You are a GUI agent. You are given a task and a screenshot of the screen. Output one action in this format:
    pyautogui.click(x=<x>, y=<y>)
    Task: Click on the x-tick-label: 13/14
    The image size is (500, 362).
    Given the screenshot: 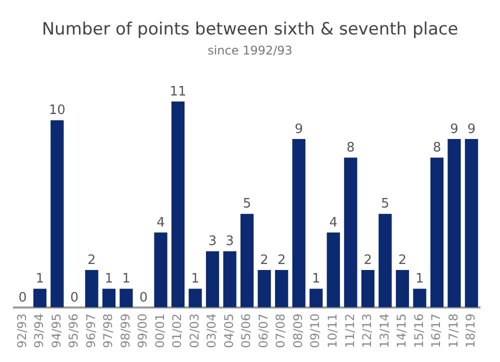 What is the action you would take?
    pyautogui.click(x=384, y=330)
    